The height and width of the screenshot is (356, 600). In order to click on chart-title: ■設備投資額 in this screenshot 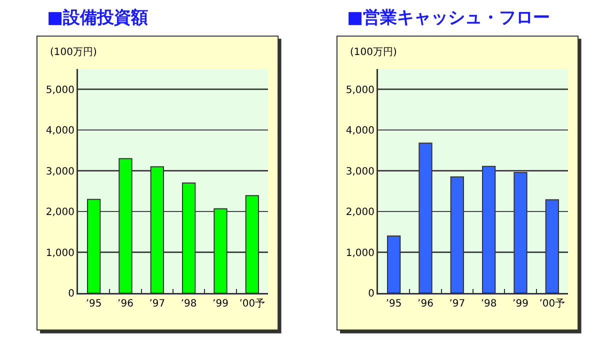, I will do `click(97, 18)`.